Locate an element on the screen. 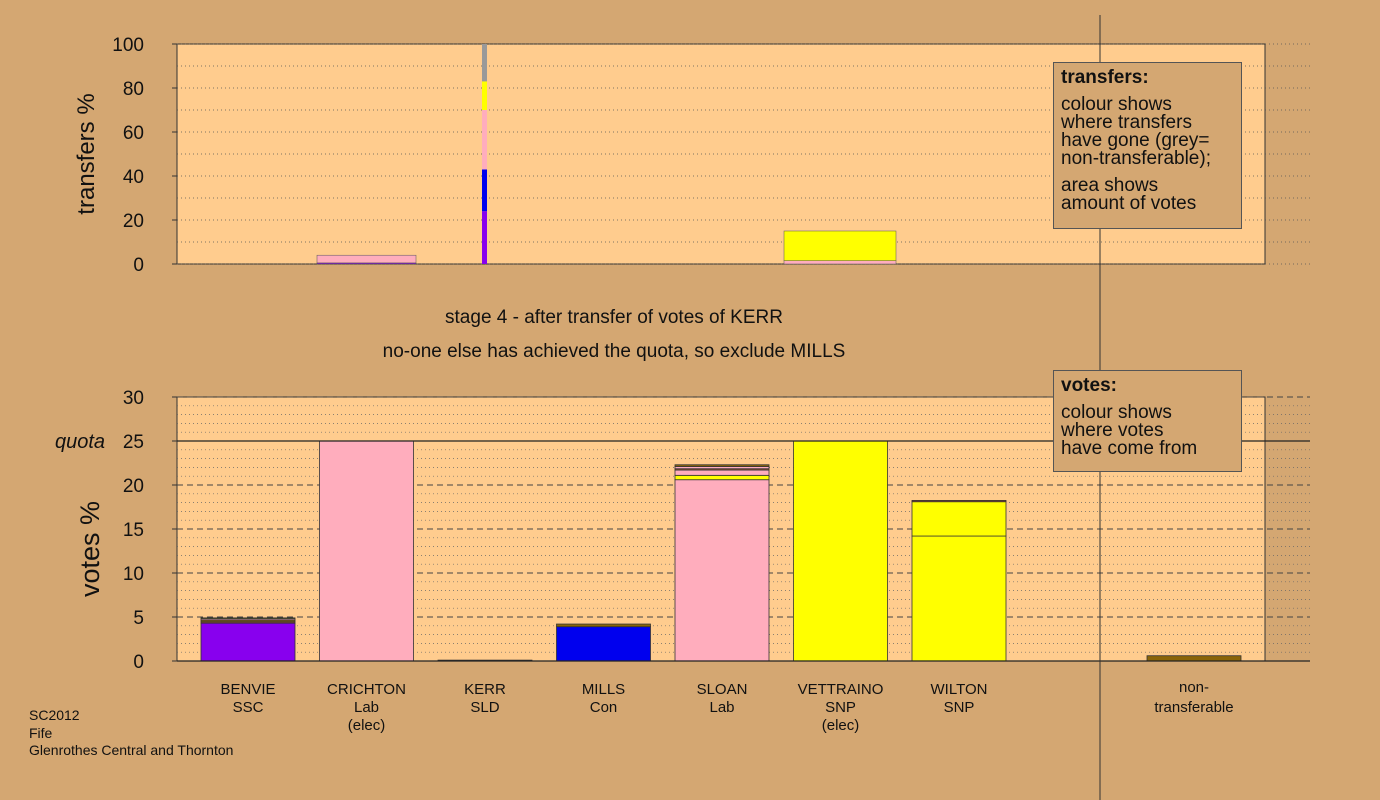 The height and width of the screenshot is (800, 1380). candidate-name: SLOAN is located at coordinates (722, 689).